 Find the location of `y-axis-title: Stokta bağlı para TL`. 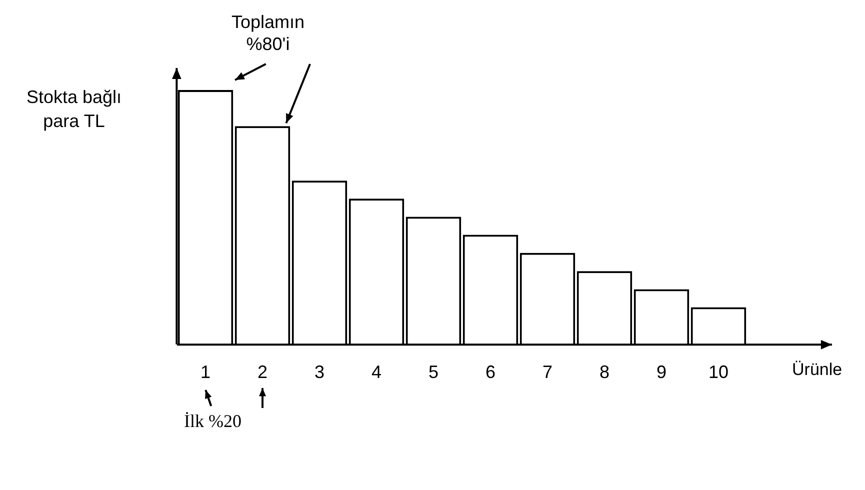

y-axis-title: Stokta bağlı para TL is located at coordinates (74, 108).